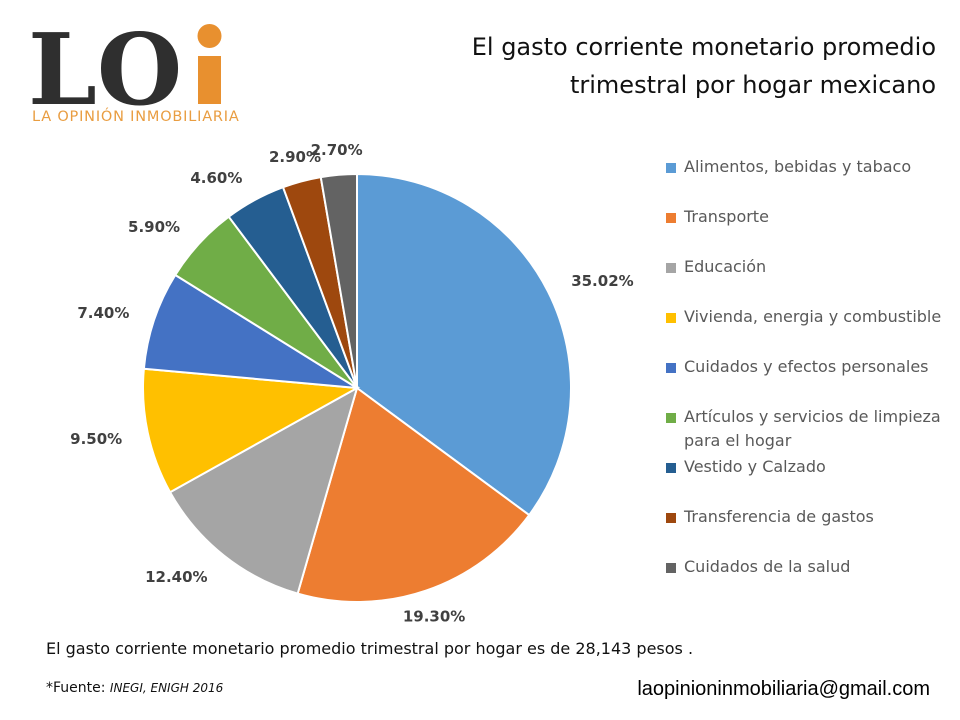 This screenshot has height=720, width=960. I want to click on legend-label-5: Cuidados y efectos personales, so click(806, 366).